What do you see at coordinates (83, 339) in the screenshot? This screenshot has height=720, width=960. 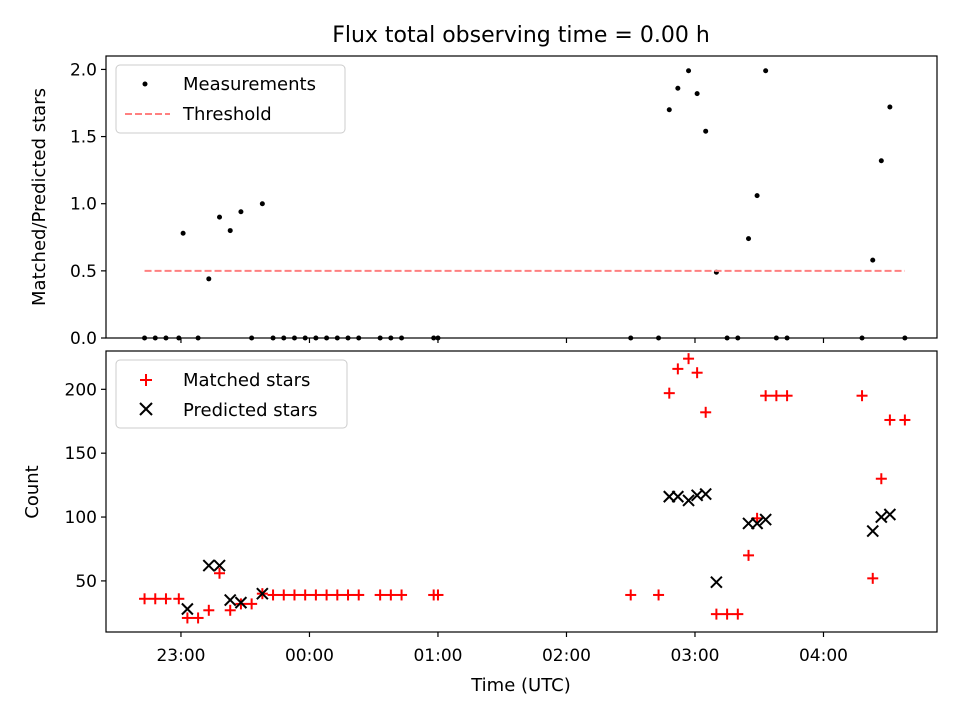 I see `y-tick-label: 0.0` at bounding box center [83, 339].